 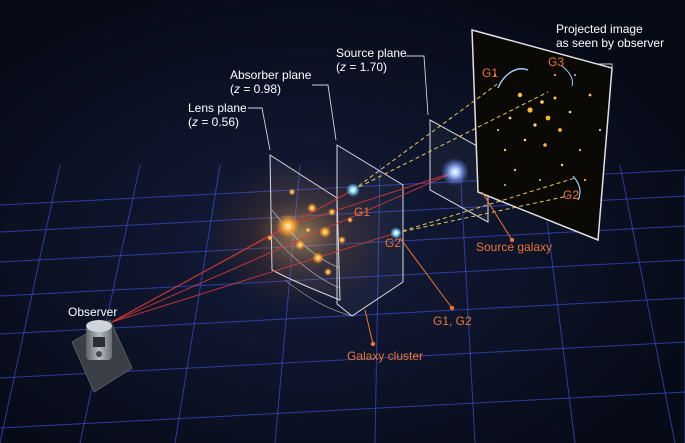 What do you see at coordinates (393, 243) in the screenshot?
I see `g2-label: G2` at bounding box center [393, 243].